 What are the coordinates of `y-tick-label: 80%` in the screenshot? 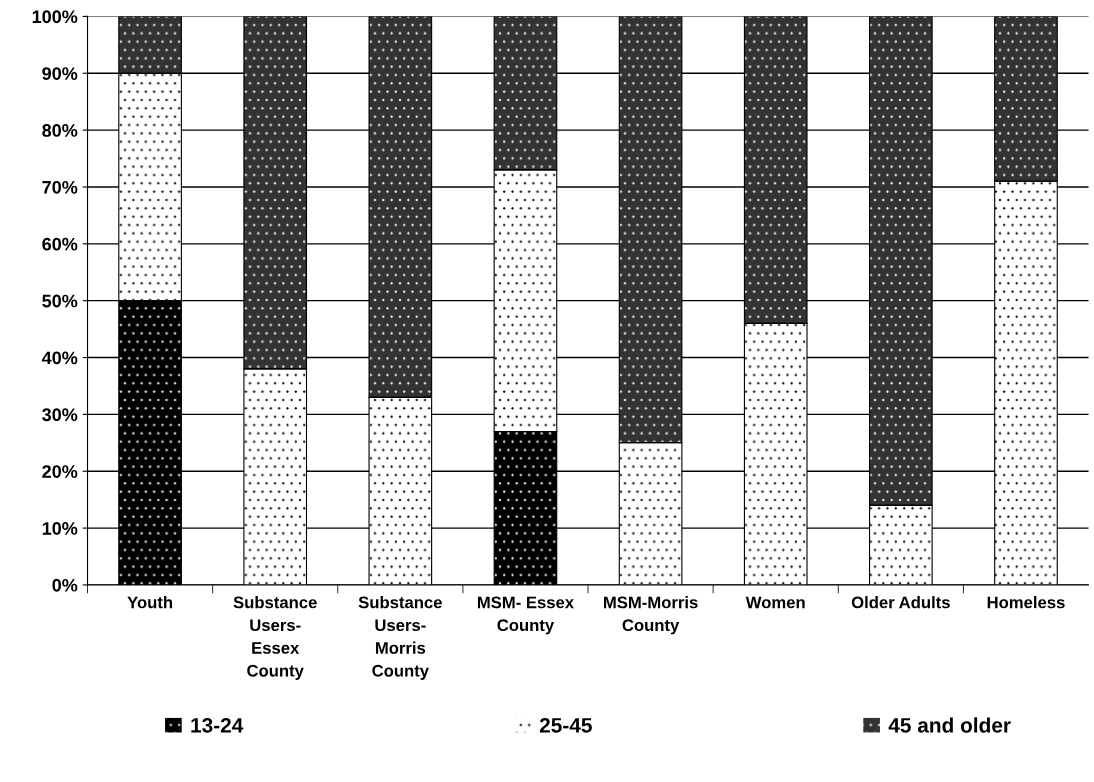 It's located at (60, 130).